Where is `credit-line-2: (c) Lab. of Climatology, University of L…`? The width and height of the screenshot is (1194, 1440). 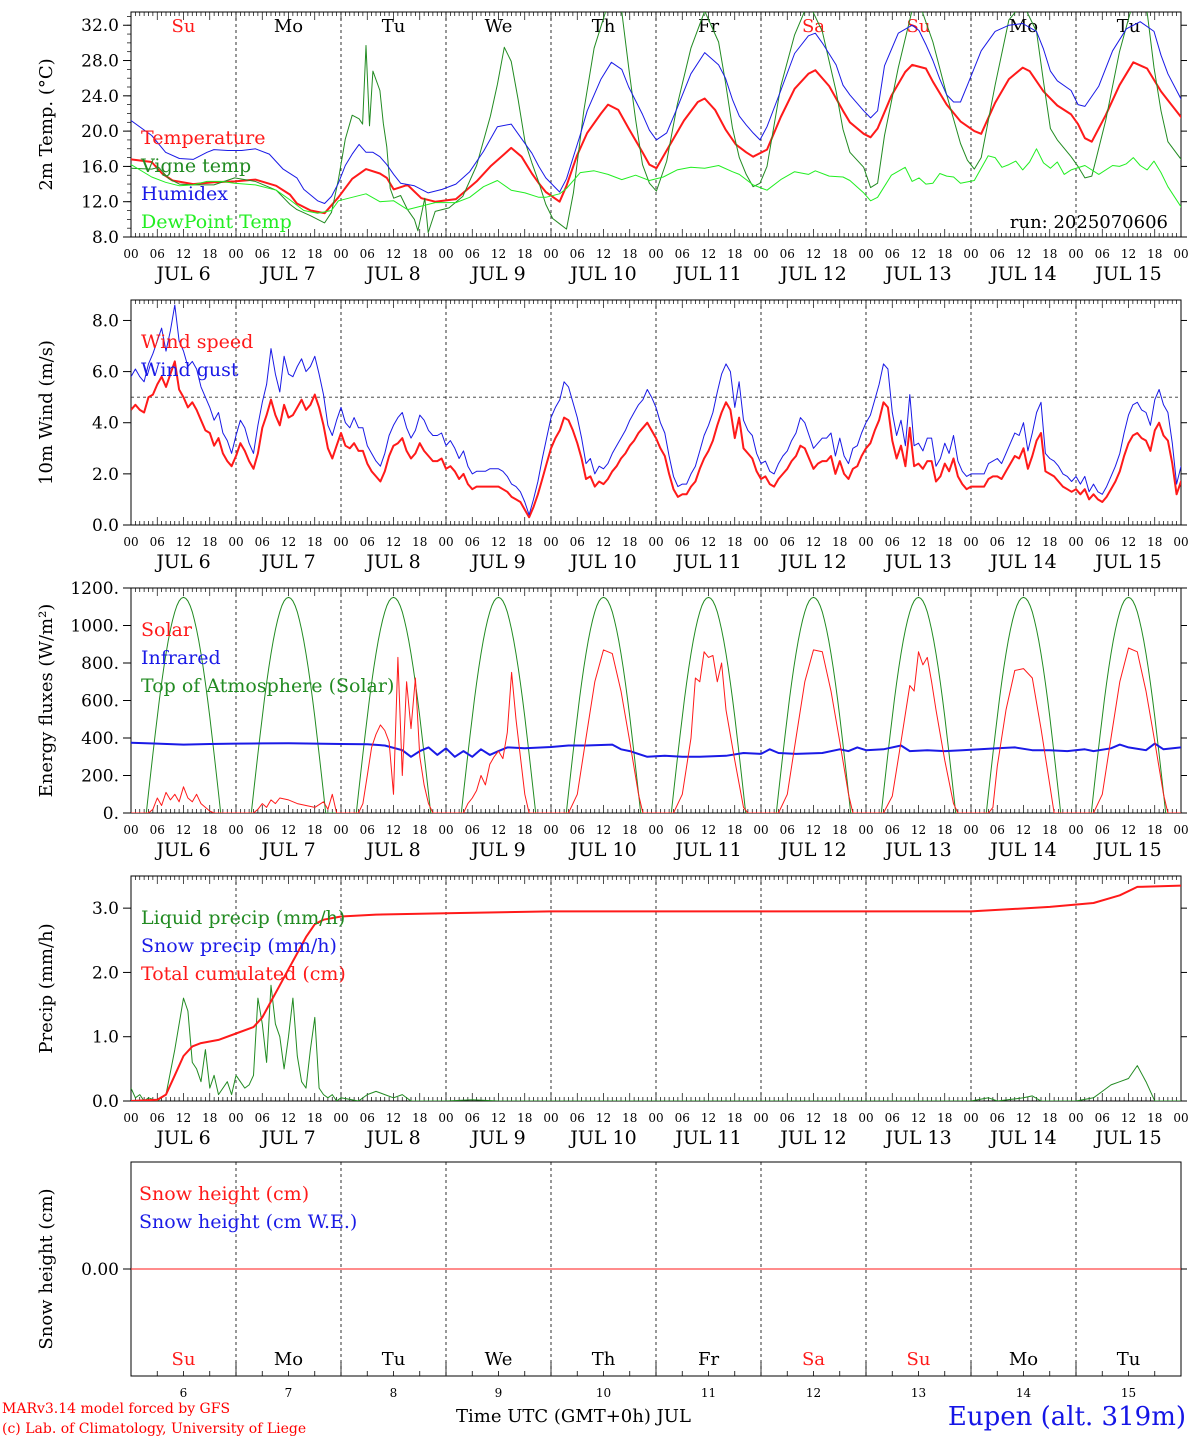 credit-line-2: (c) Lab. of Climatology, University of L… is located at coordinates (154, 1429).